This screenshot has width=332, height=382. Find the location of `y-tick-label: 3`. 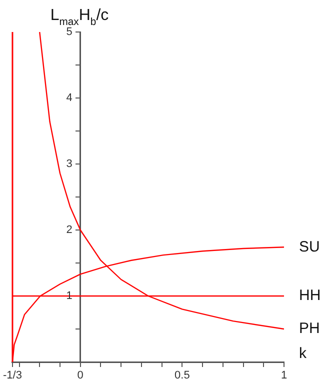

y-tick-label: 3 is located at coordinates (69, 164).